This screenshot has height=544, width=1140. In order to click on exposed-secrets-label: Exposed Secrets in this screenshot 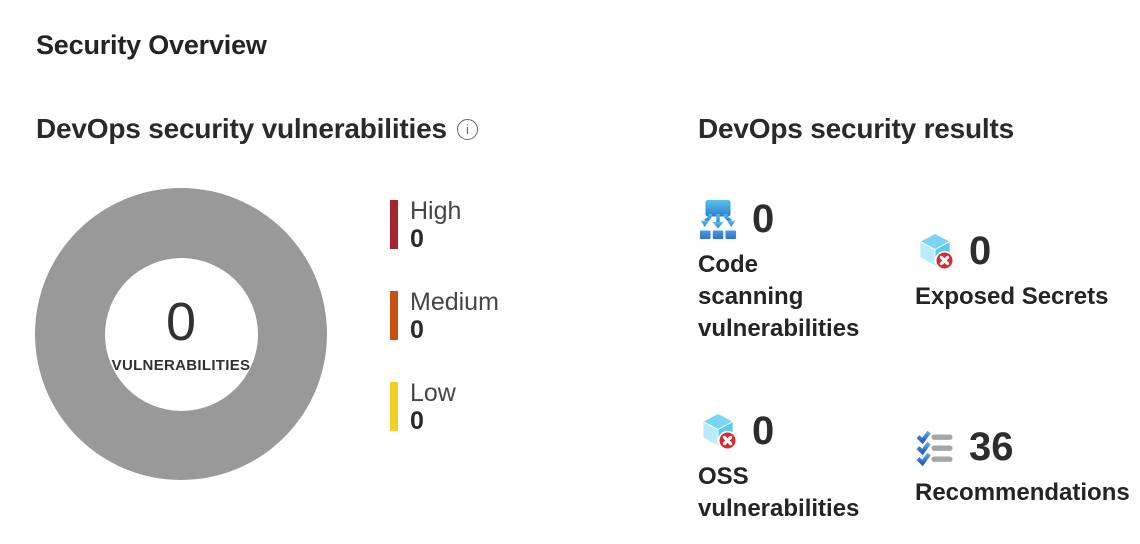, I will do `click(1012, 296)`.